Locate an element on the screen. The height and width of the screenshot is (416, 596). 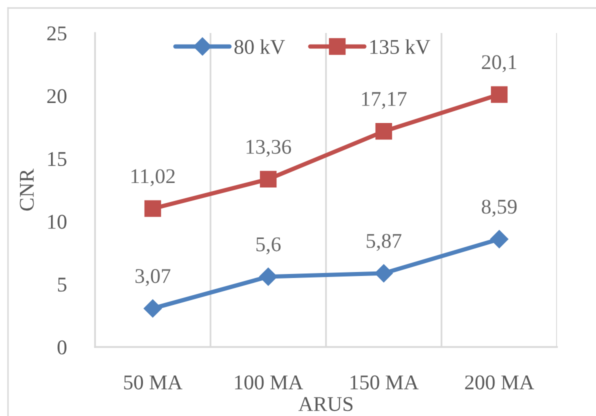
y-tick-label: 0 is located at coordinates (62, 347).